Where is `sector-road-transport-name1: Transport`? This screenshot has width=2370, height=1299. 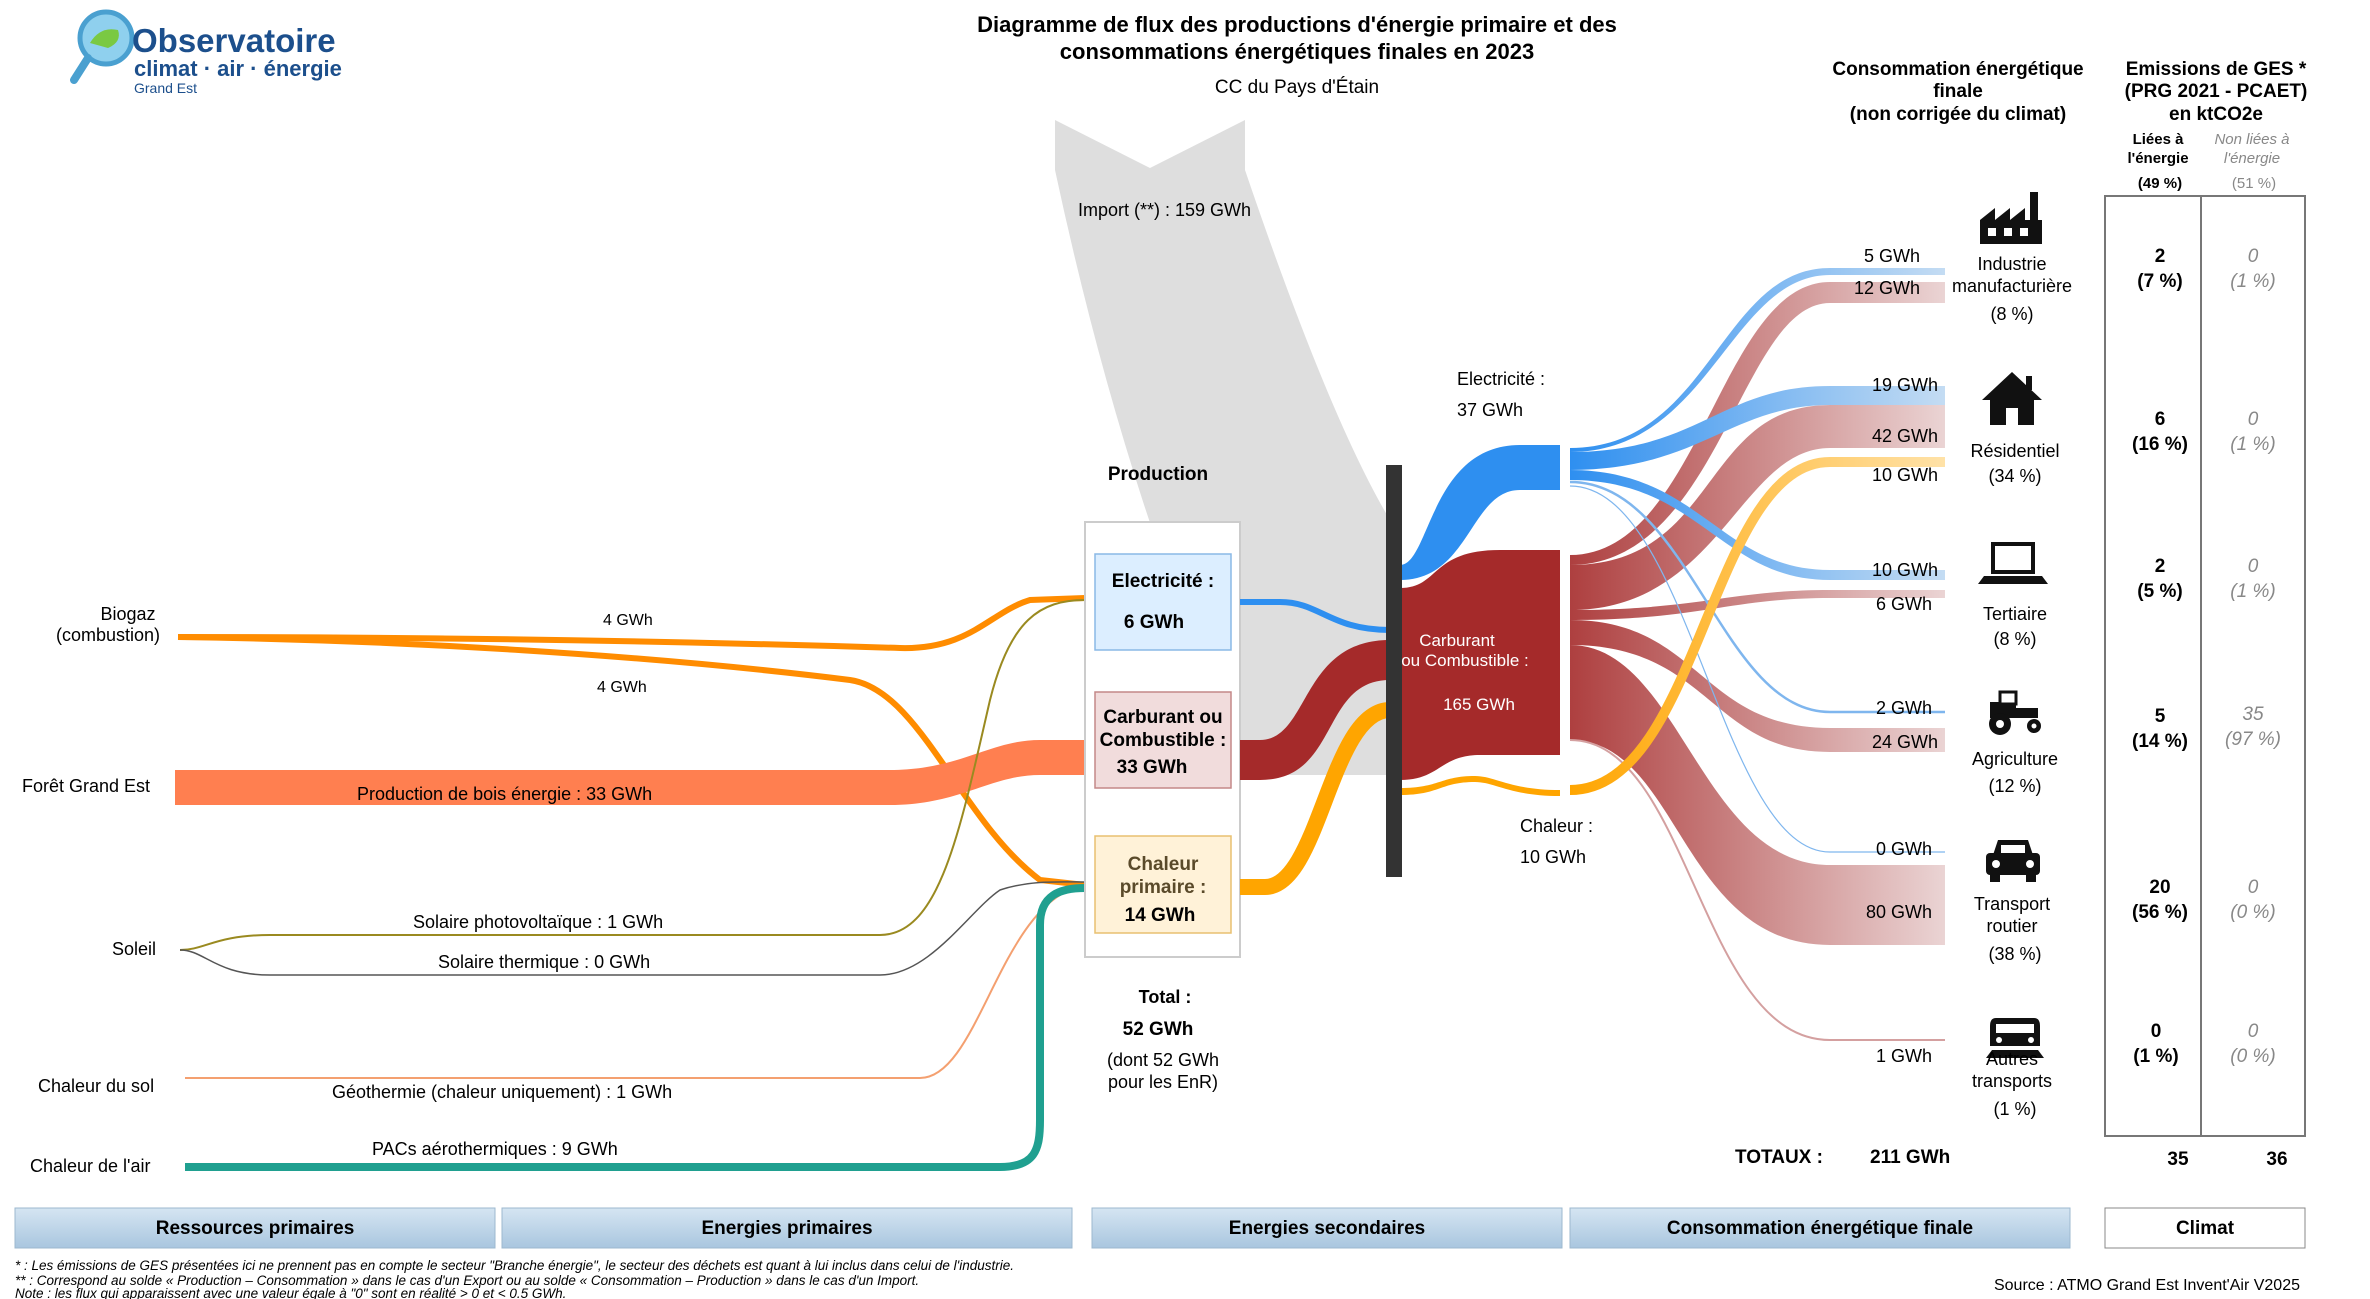 sector-road-transport-name1: Transport is located at coordinates (2012, 904).